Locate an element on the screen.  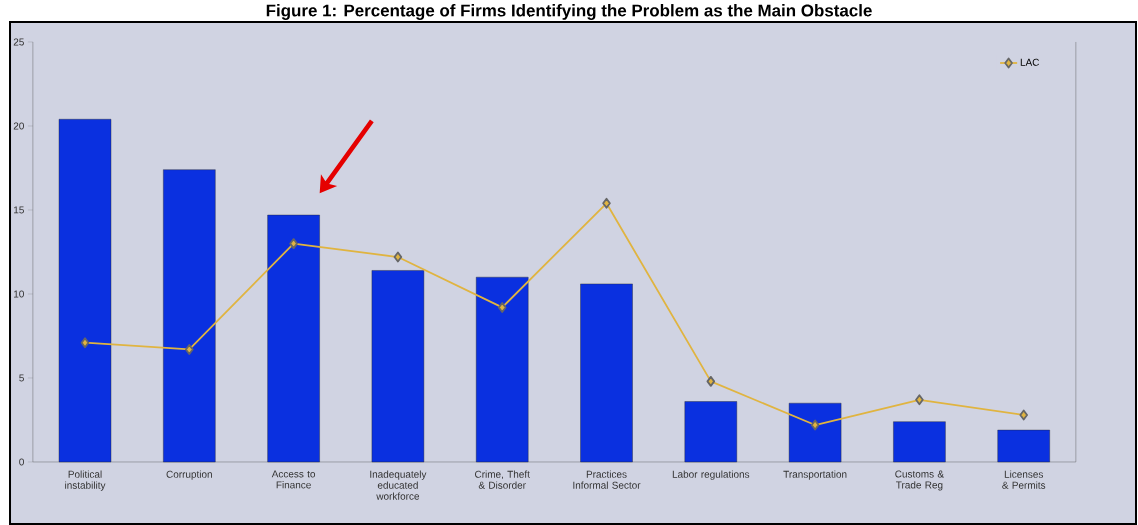
x-tick-label: Corruption is located at coordinates (189, 475).